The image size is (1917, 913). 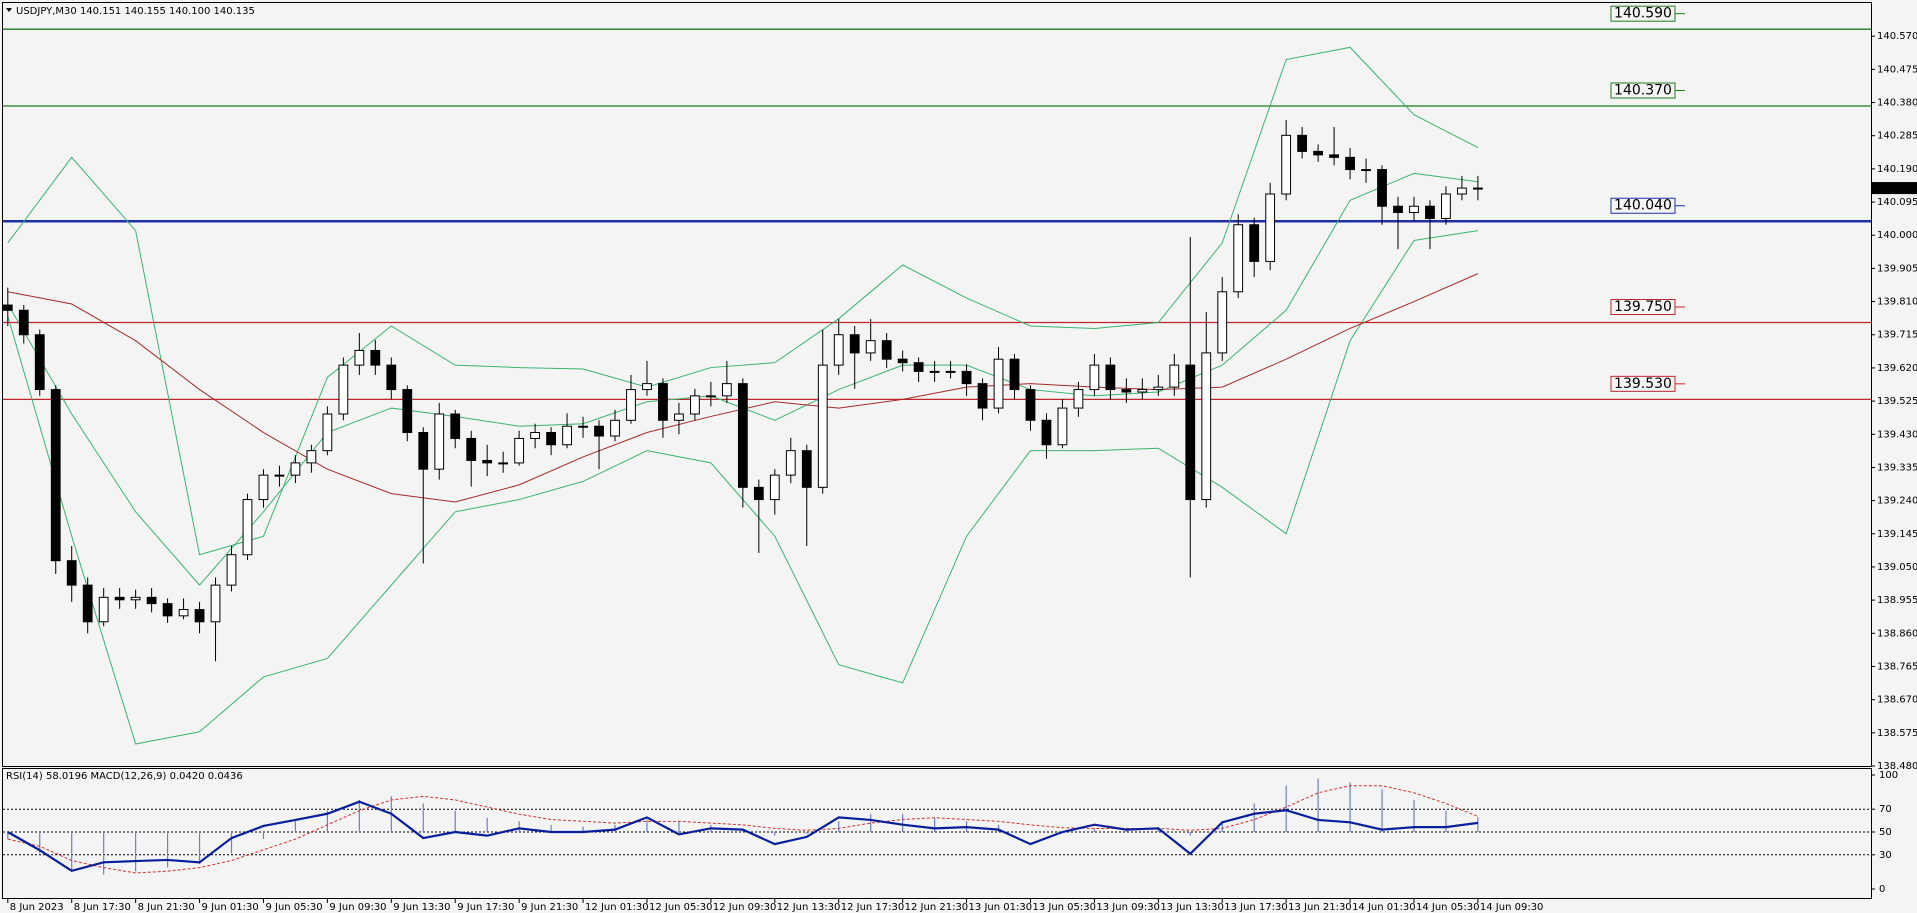 What do you see at coordinates (1897, 202) in the screenshot?
I see `y-tick-label: 140.095` at bounding box center [1897, 202].